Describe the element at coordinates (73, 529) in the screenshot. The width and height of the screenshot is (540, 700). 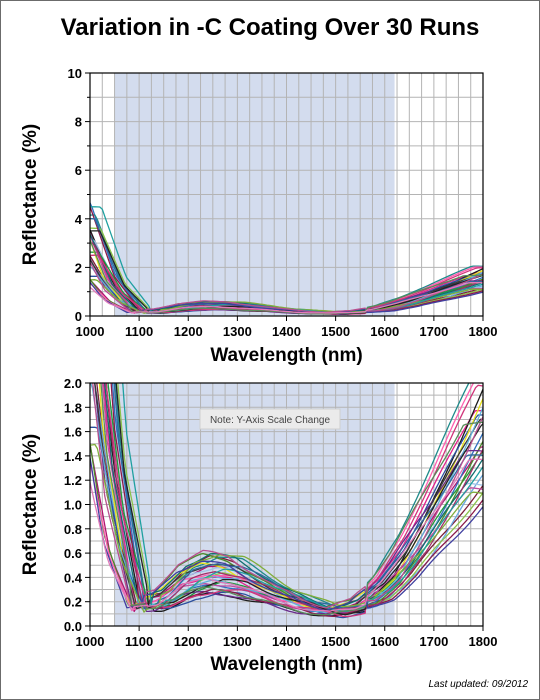
I see `y-tick-label: 0.8` at that location.